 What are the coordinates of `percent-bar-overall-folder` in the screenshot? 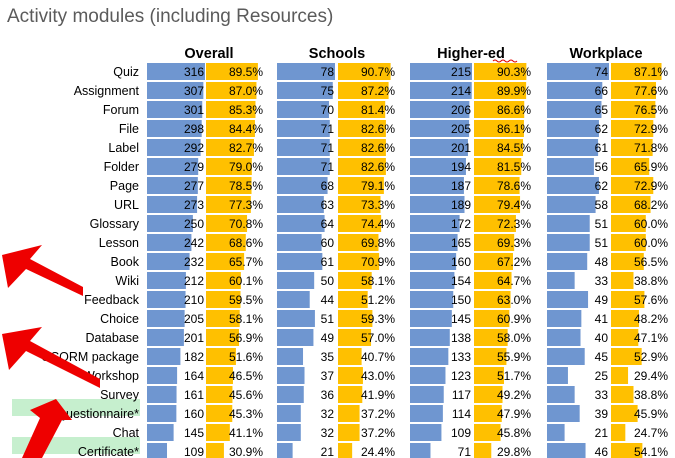 It's located at (229, 166).